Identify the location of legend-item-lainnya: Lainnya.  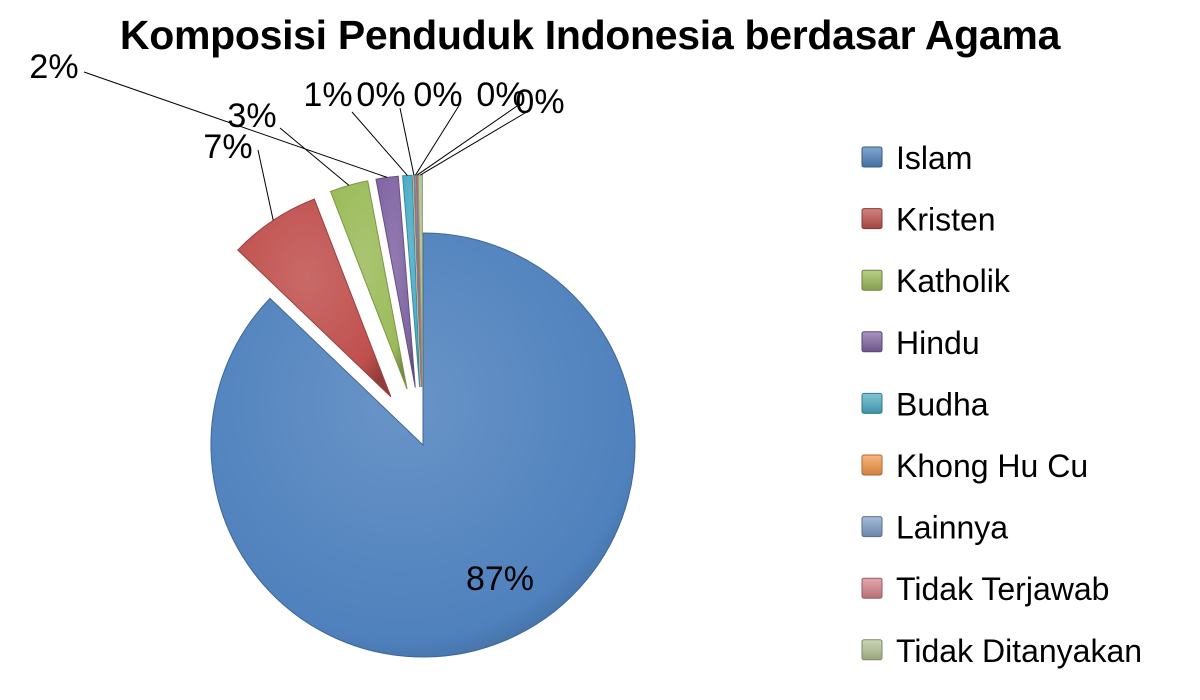
(934, 528).